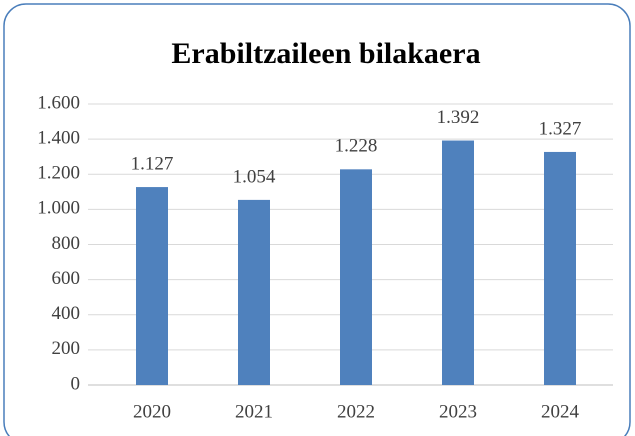 The image size is (635, 436). What do you see at coordinates (58, 102) in the screenshot?
I see `y-tick-label: 1.600` at bounding box center [58, 102].